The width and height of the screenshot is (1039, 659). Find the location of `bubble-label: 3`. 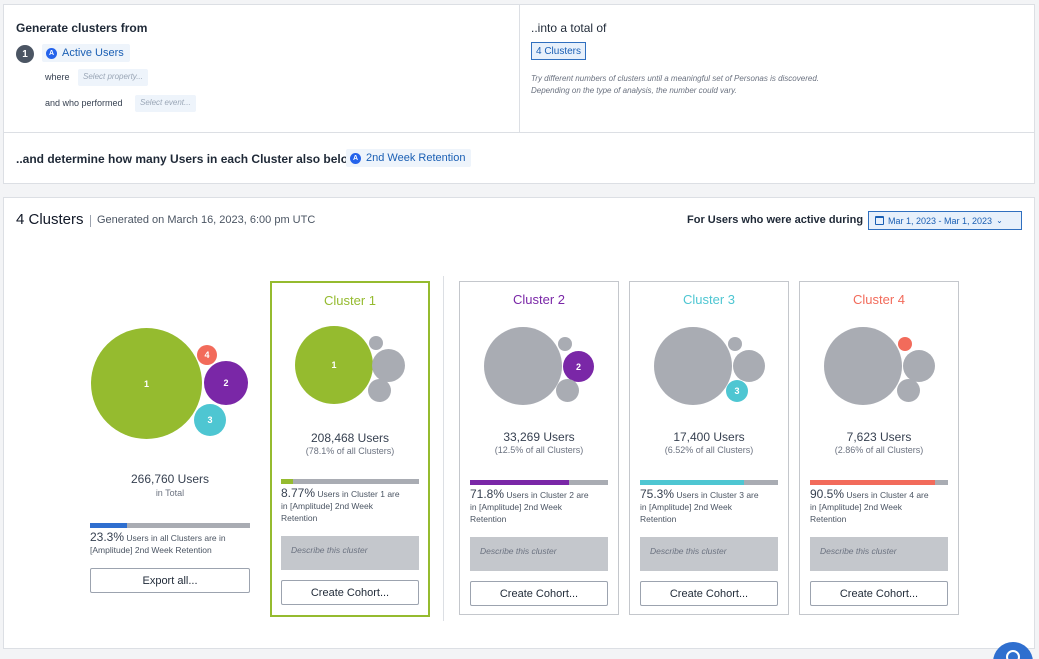

bubble-label: 3 is located at coordinates (210, 420).